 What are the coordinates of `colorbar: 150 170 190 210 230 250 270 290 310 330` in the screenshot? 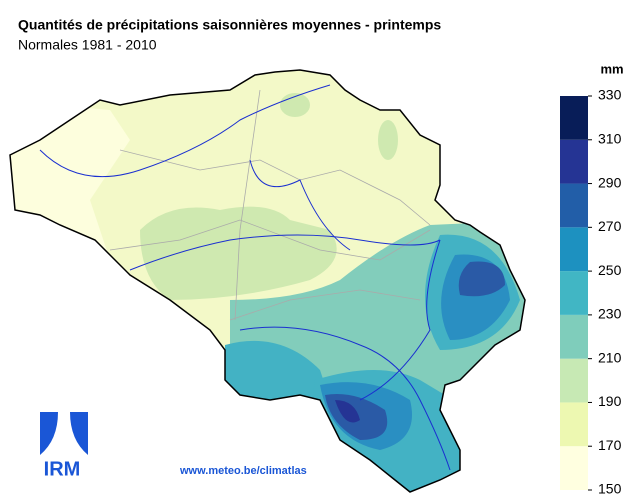 It's located at (591, 292).